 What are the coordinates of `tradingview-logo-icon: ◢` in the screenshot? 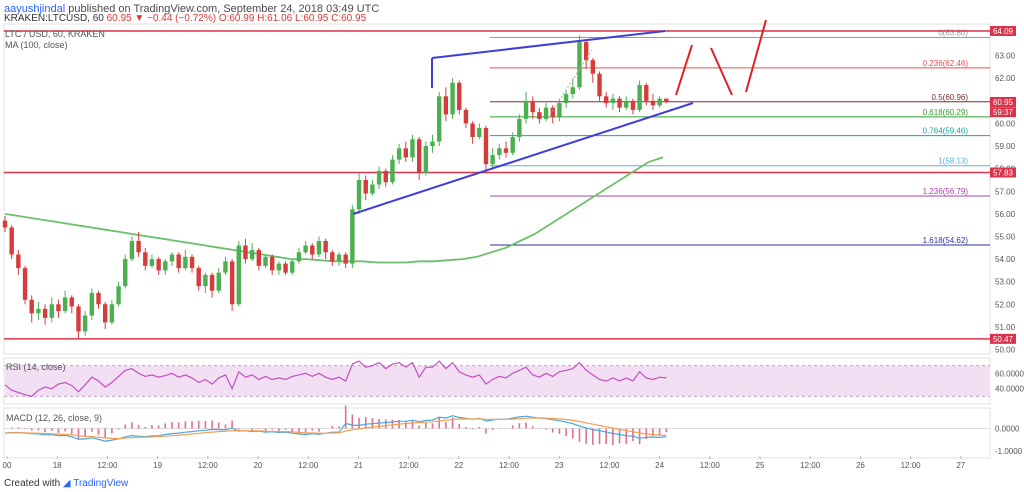 It's located at (66, 483).